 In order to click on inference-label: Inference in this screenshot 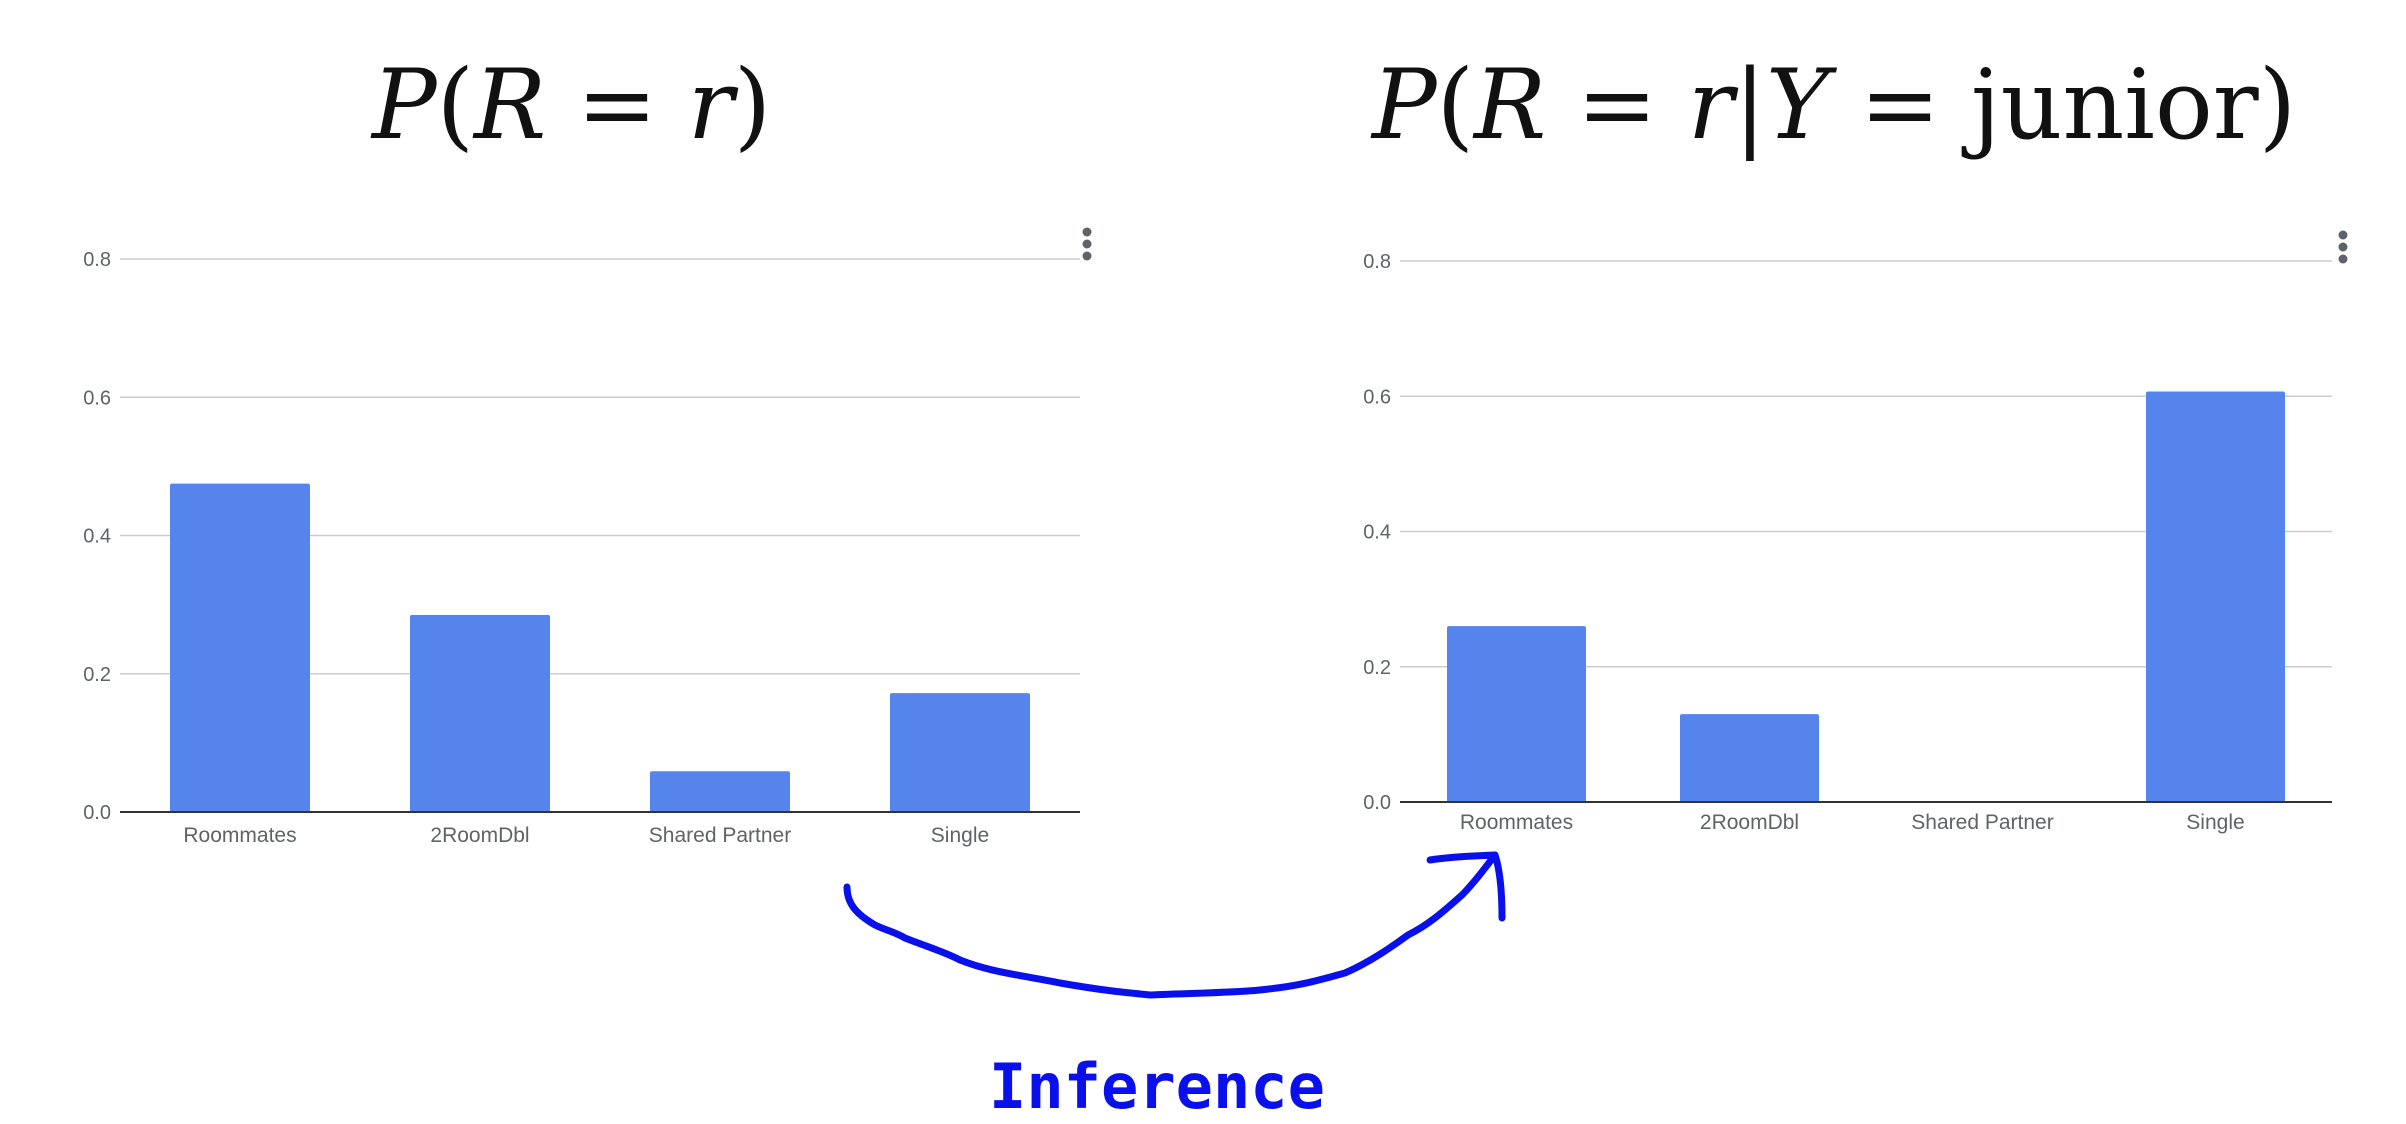, I will do `click(1157, 1086)`.